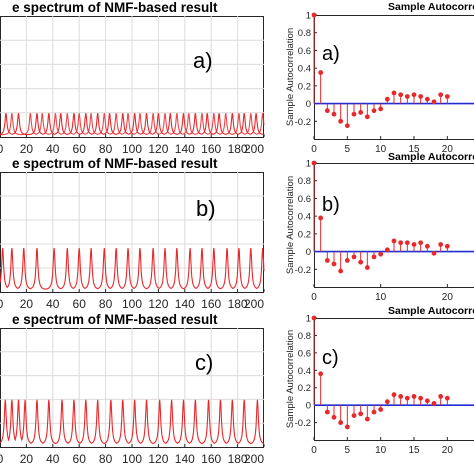 This screenshot has height=474, width=474. Describe the element at coordinates (115, 319) in the screenshot. I see `spectrum-title: e spectrum of NMF-based result` at that location.